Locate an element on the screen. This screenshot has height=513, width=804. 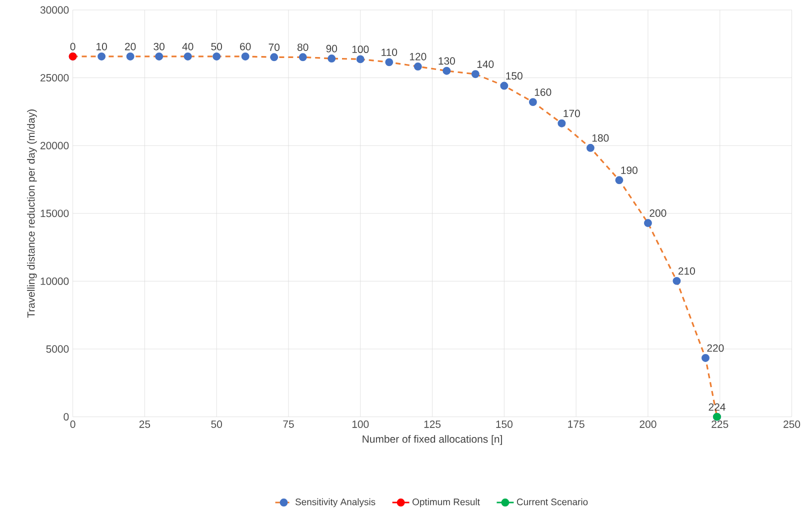
annotation: 200 is located at coordinates (658, 214).